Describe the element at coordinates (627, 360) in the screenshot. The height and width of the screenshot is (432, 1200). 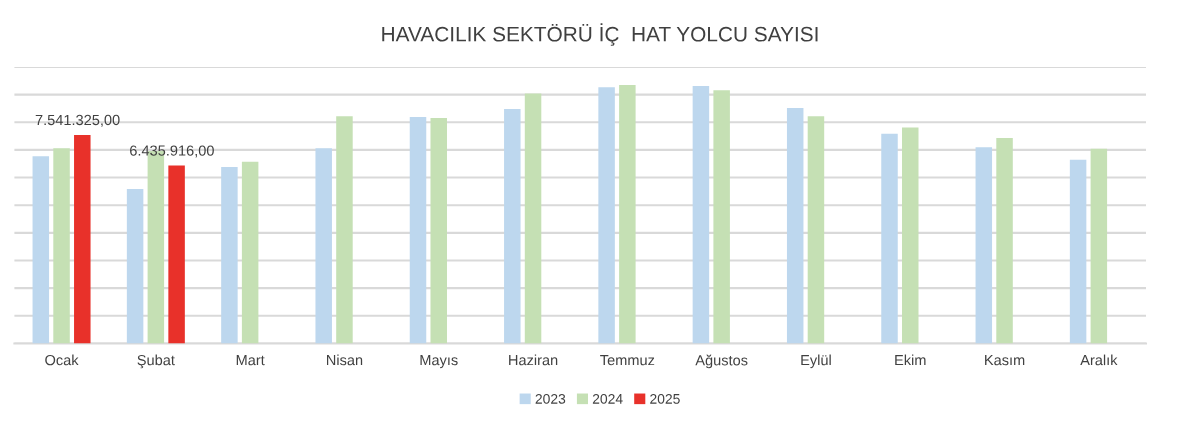
I see `x-tick-label: Temmuz` at that location.